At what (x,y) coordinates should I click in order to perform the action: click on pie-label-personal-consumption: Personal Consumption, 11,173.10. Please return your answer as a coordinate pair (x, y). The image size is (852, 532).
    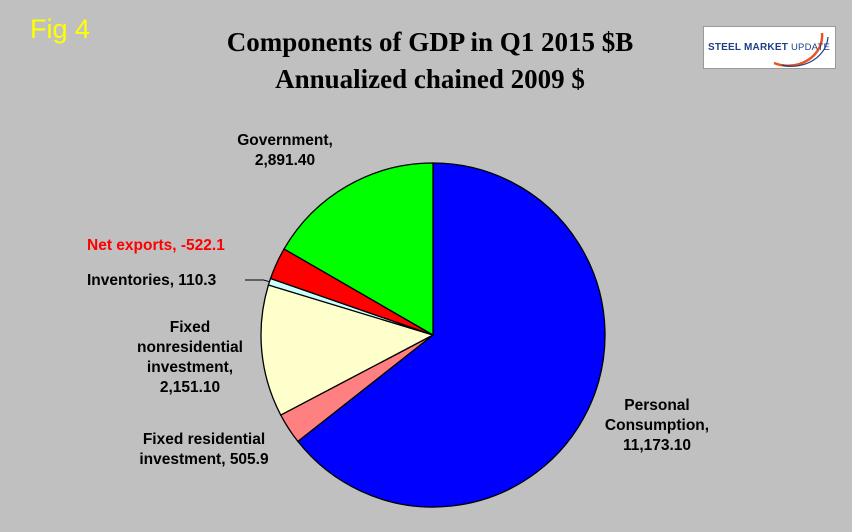
    Looking at the image, I should click on (657, 425).